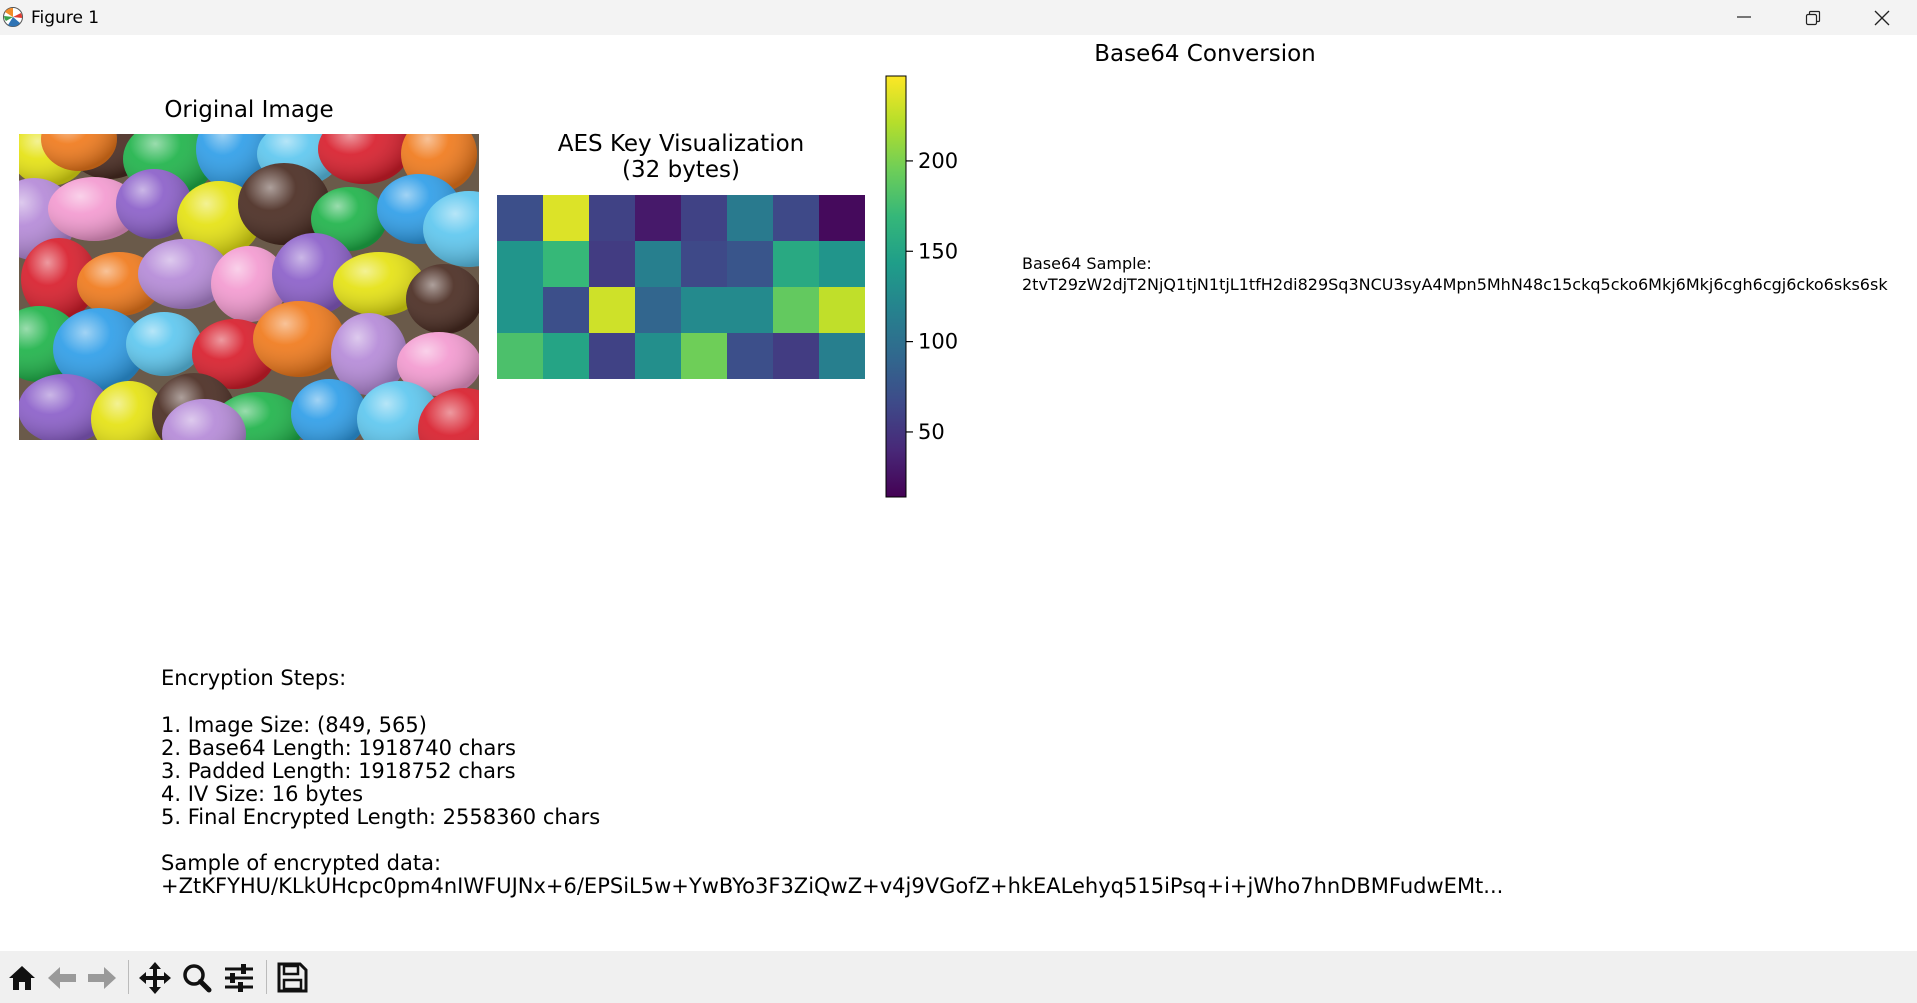  I want to click on heatmap-cell-r2-c6, so click(796, 310).